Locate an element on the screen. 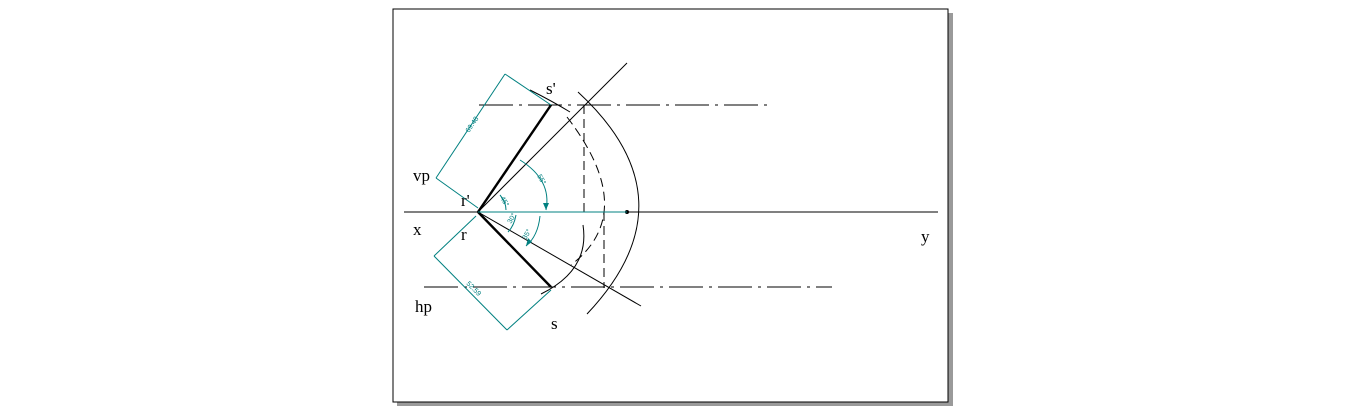 The height and width of the screenshot is (415, 1346). angle-arc-front-small is located at coordinates (503, 202).